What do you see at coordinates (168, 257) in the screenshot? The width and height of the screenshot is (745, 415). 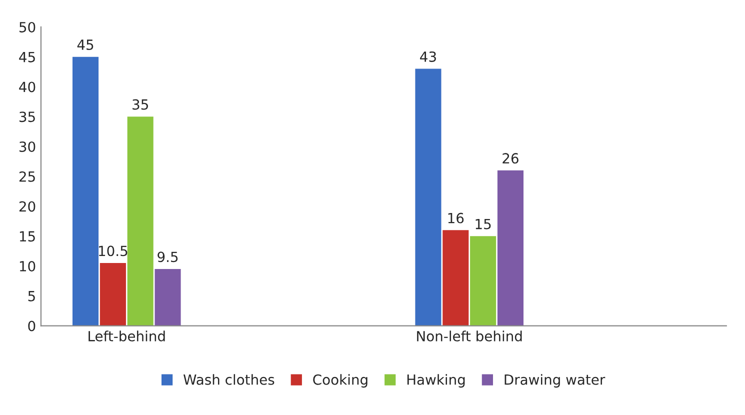 I see `data-label: 9.5` at bounding box center [168, 257].